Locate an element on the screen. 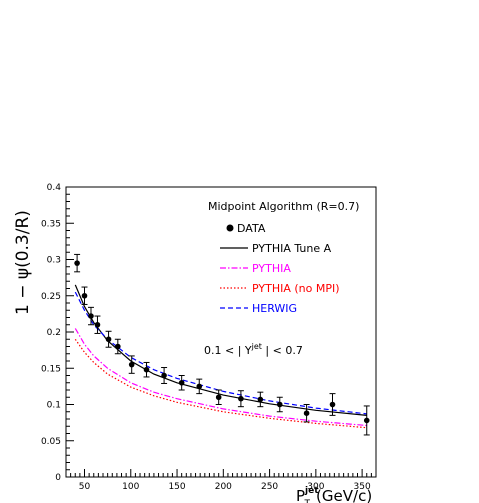 This screenshot has width=479, height=503. y-tick-label: 0.05 is located at coordinates (51, 442).